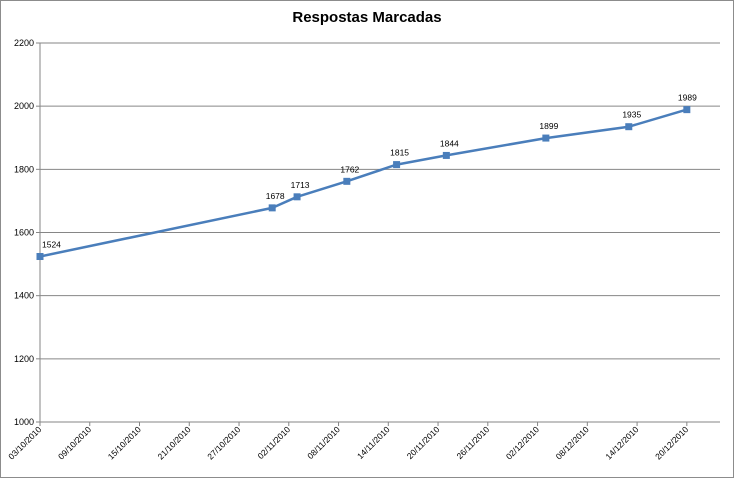 The height and width of the screenshot is (478, 734). Describe the element at coordinates (300, 185) in the screenshot. I see `data-label: 1713` at that location.